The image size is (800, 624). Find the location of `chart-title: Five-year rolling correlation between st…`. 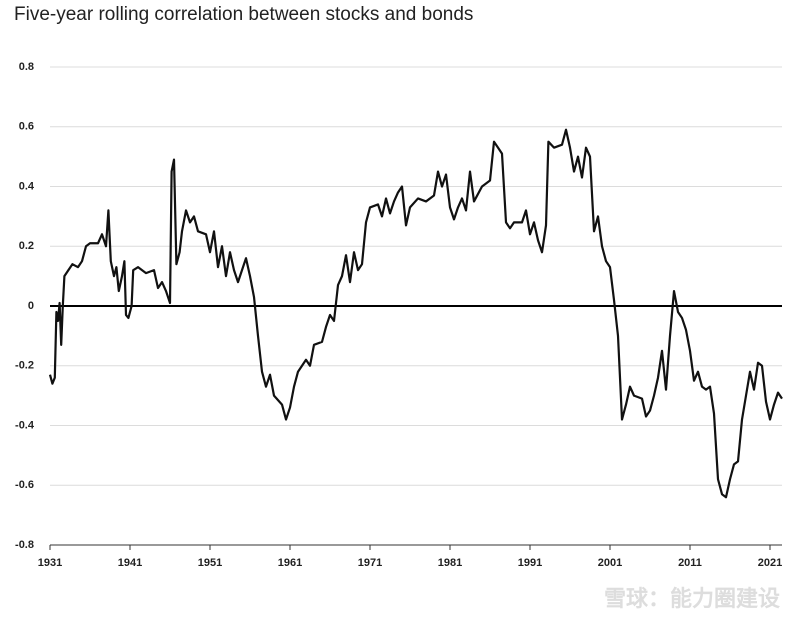

chart-title: Five-year rolling correlation between st… is located at coordinates (243, 14).